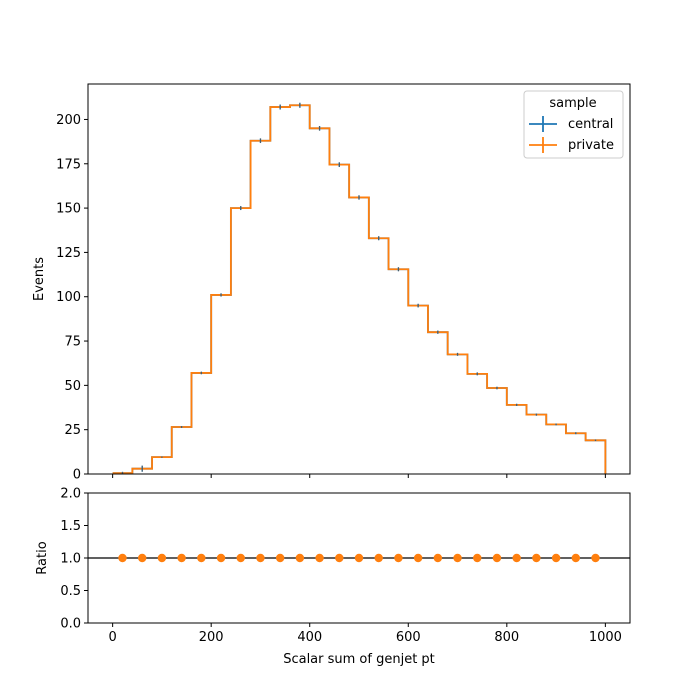 The height and width of the screenshot is (700, 700). I want to click on ratio-x-tick-label: 1000, so click(605, 637).